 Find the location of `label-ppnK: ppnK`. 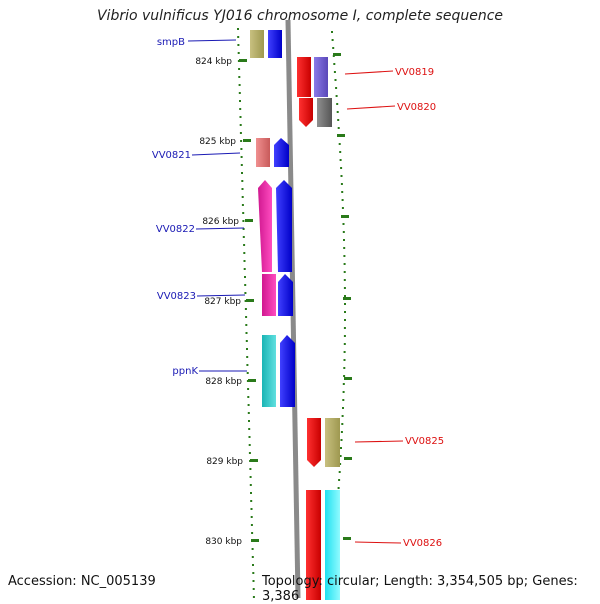

label-ppnK: ppnK is located at coordinates (209, 371).